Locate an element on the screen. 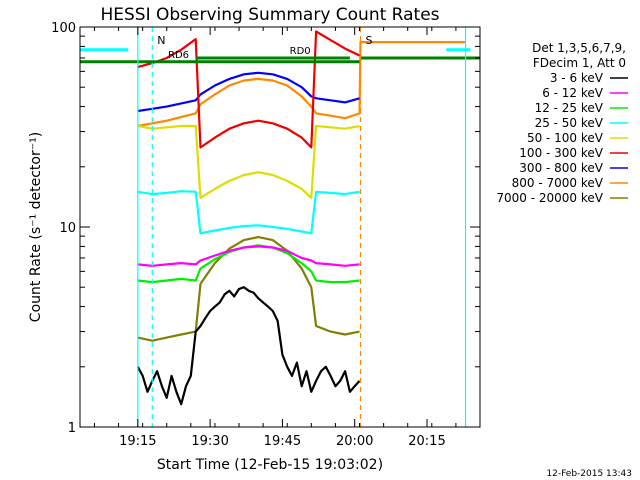 This screenshot has height=480, width=640. series-line-800-7000-kev is located at coordinates (301, 84).